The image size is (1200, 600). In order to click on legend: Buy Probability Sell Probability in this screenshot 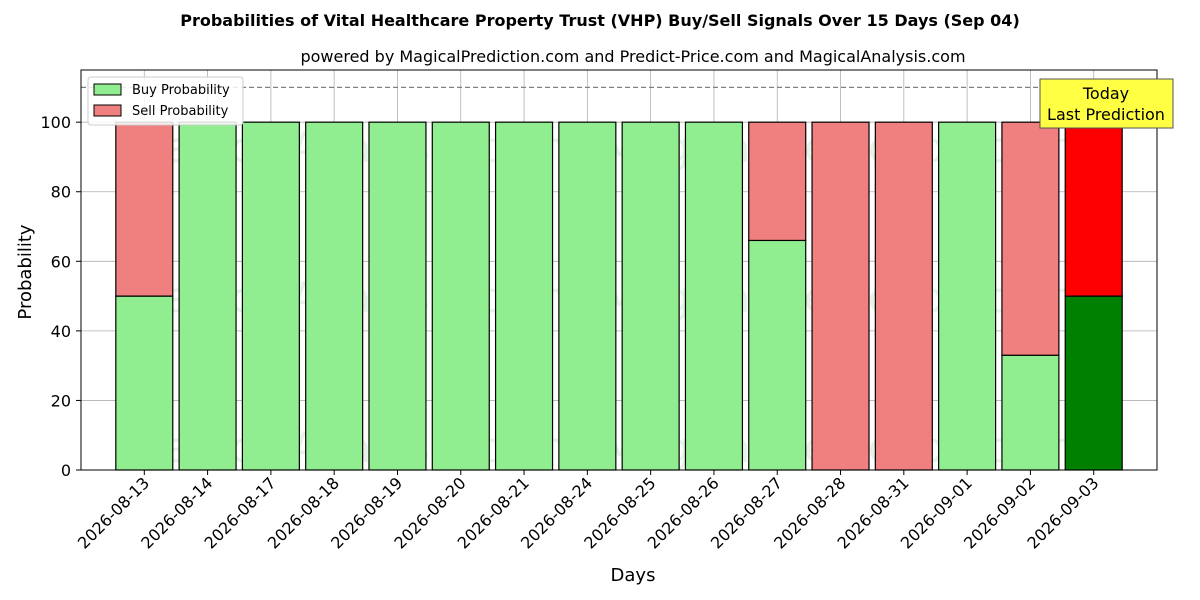, I will do `click(165, 101)`.